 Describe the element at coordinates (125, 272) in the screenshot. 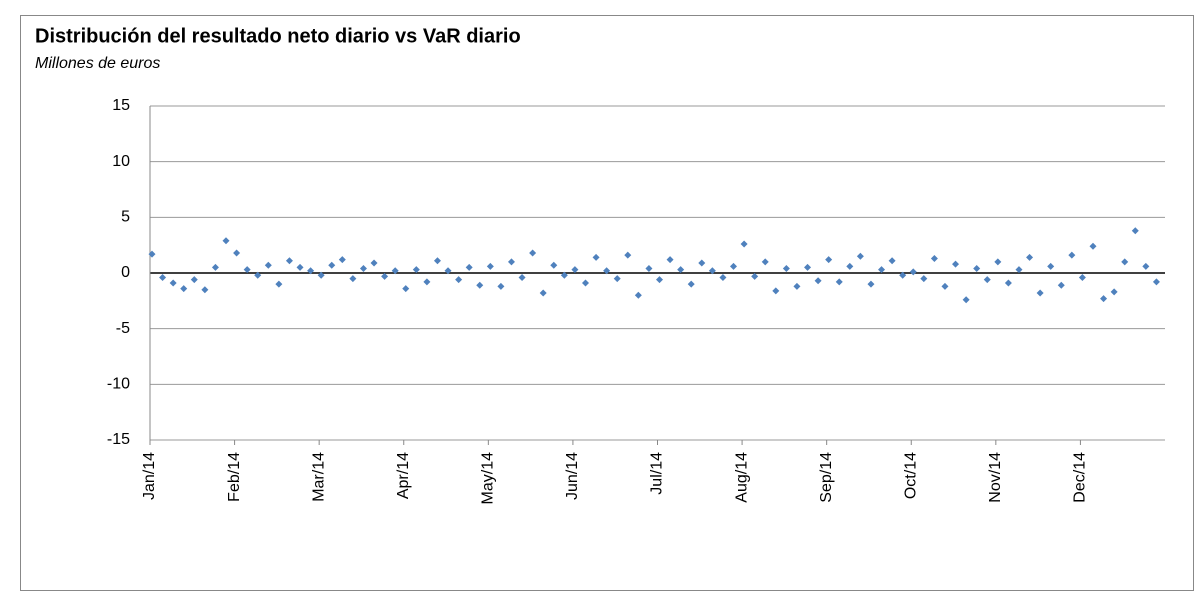

I see `y-tick-label: 0` at that location.